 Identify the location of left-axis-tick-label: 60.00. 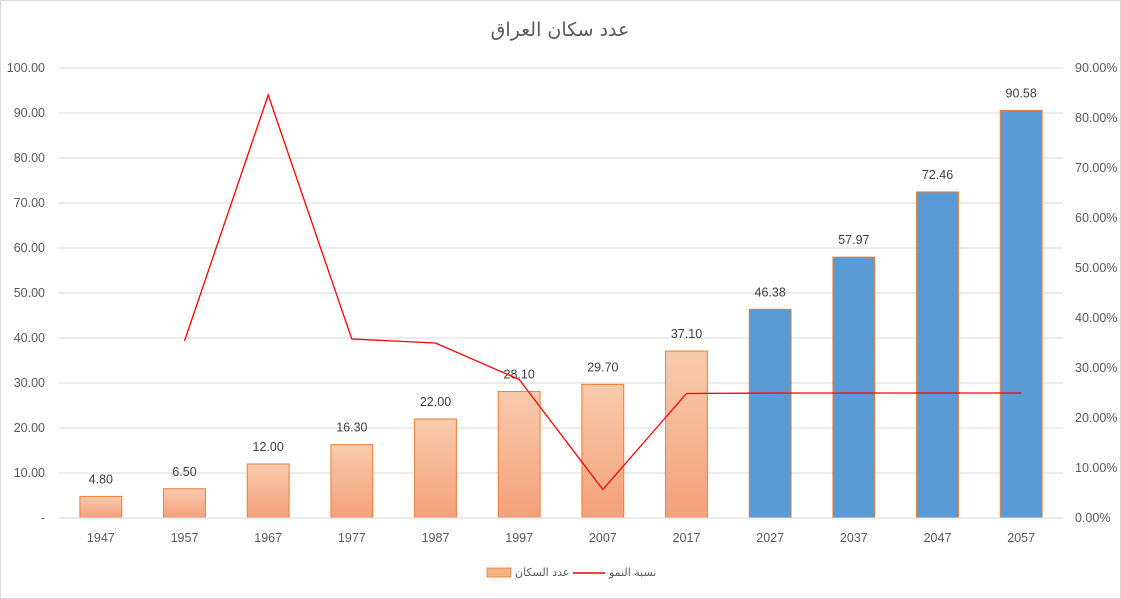
(29, 248).